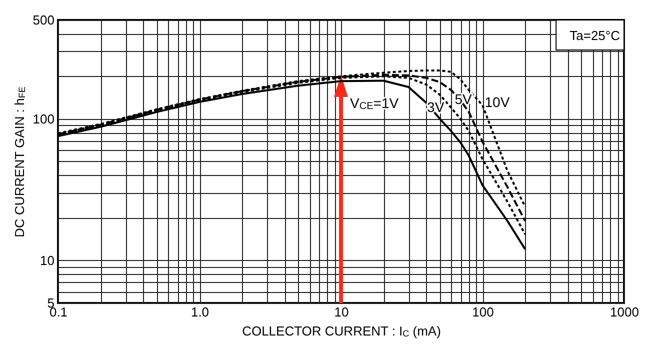 Image resolution: width=649 pixels, height=344 pixels. Describe the element at coordinates (497, 102) in the screenshot. I see `series-label: 10V` at that location.